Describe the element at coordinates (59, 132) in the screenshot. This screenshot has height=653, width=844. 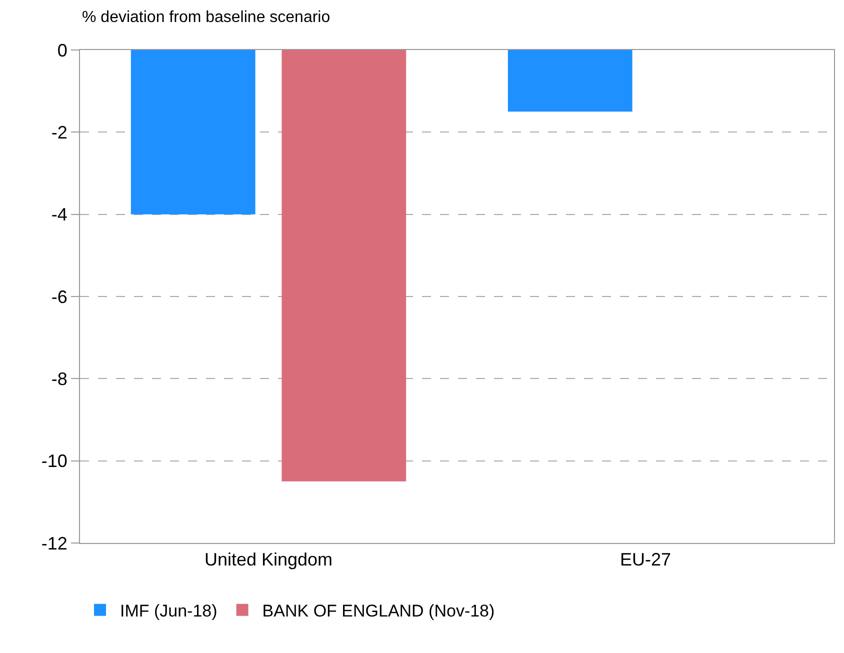
I see `y-tick-label: -2` at that location.